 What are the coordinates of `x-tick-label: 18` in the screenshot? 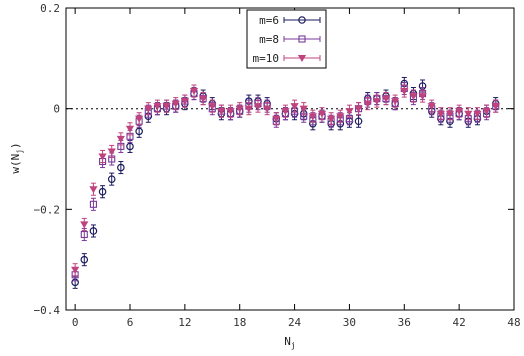 It's located at (239, 322).